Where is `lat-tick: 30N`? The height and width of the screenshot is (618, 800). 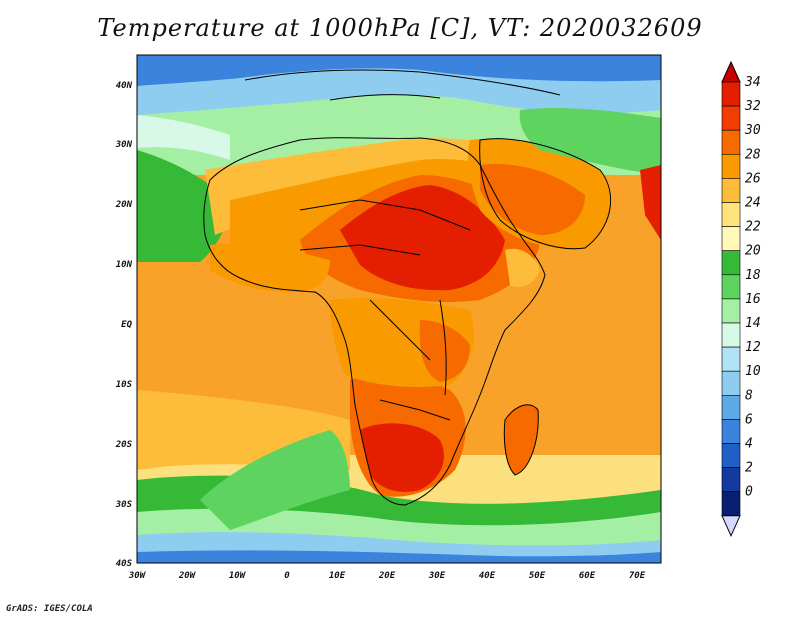 lat-tick: 30N is located at coordinates (124, 145).